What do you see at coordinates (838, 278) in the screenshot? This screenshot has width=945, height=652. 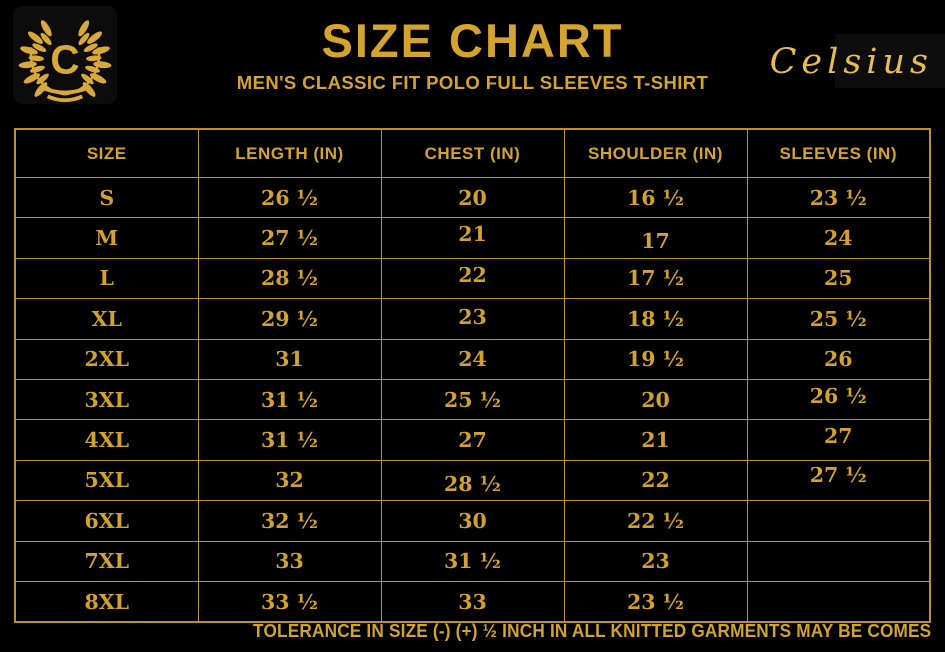 I see `measurement-cell: 25` at bounding box center [838, 278].